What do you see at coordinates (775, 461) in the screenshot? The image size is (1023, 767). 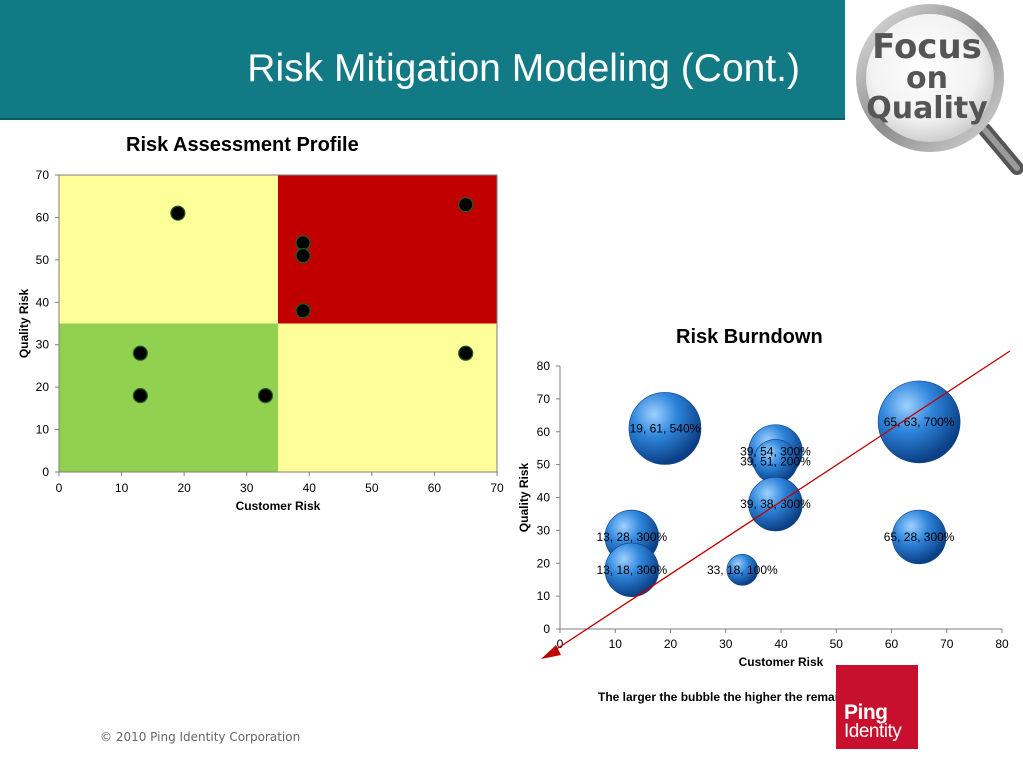 I see `bubble-label: 39, 51, 200%` at bounding box center [775, 461].